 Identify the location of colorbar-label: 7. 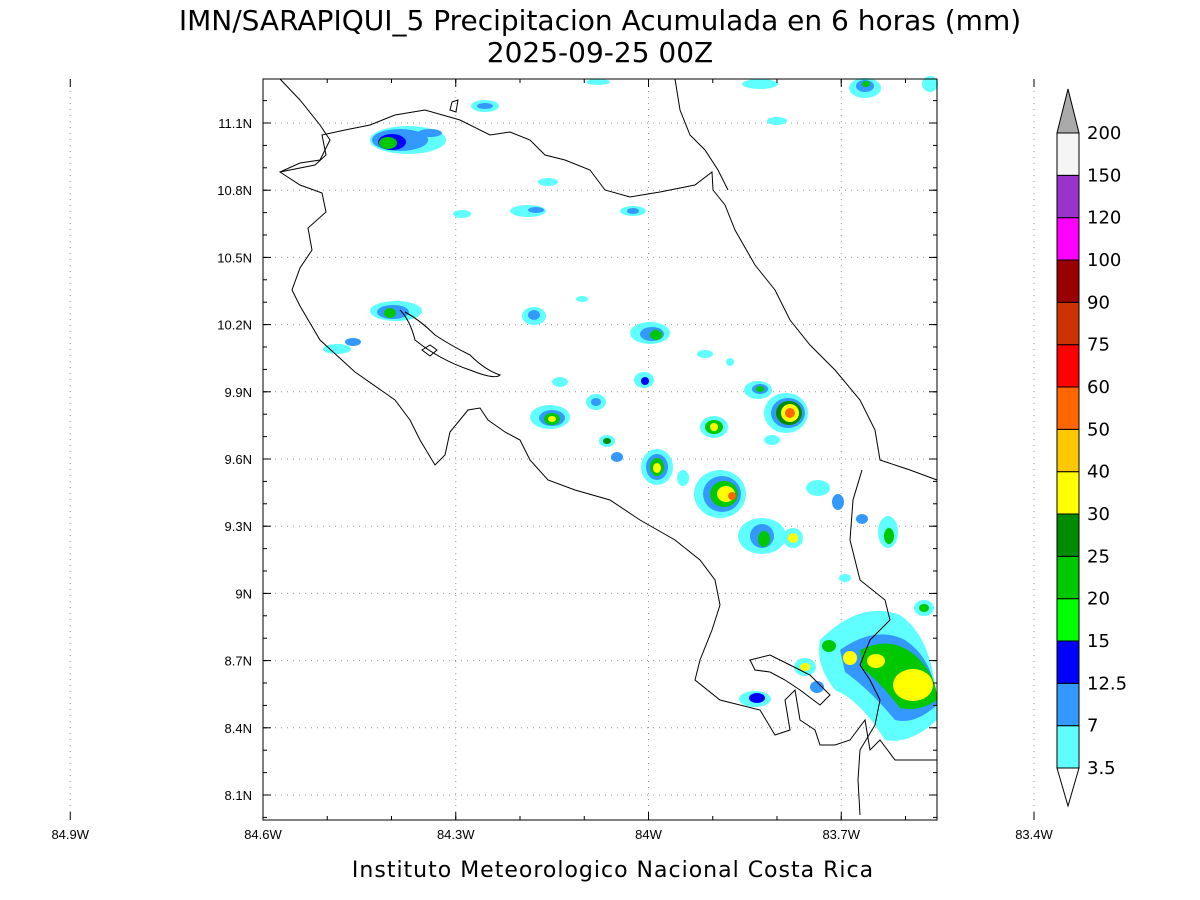
(1092, 726).